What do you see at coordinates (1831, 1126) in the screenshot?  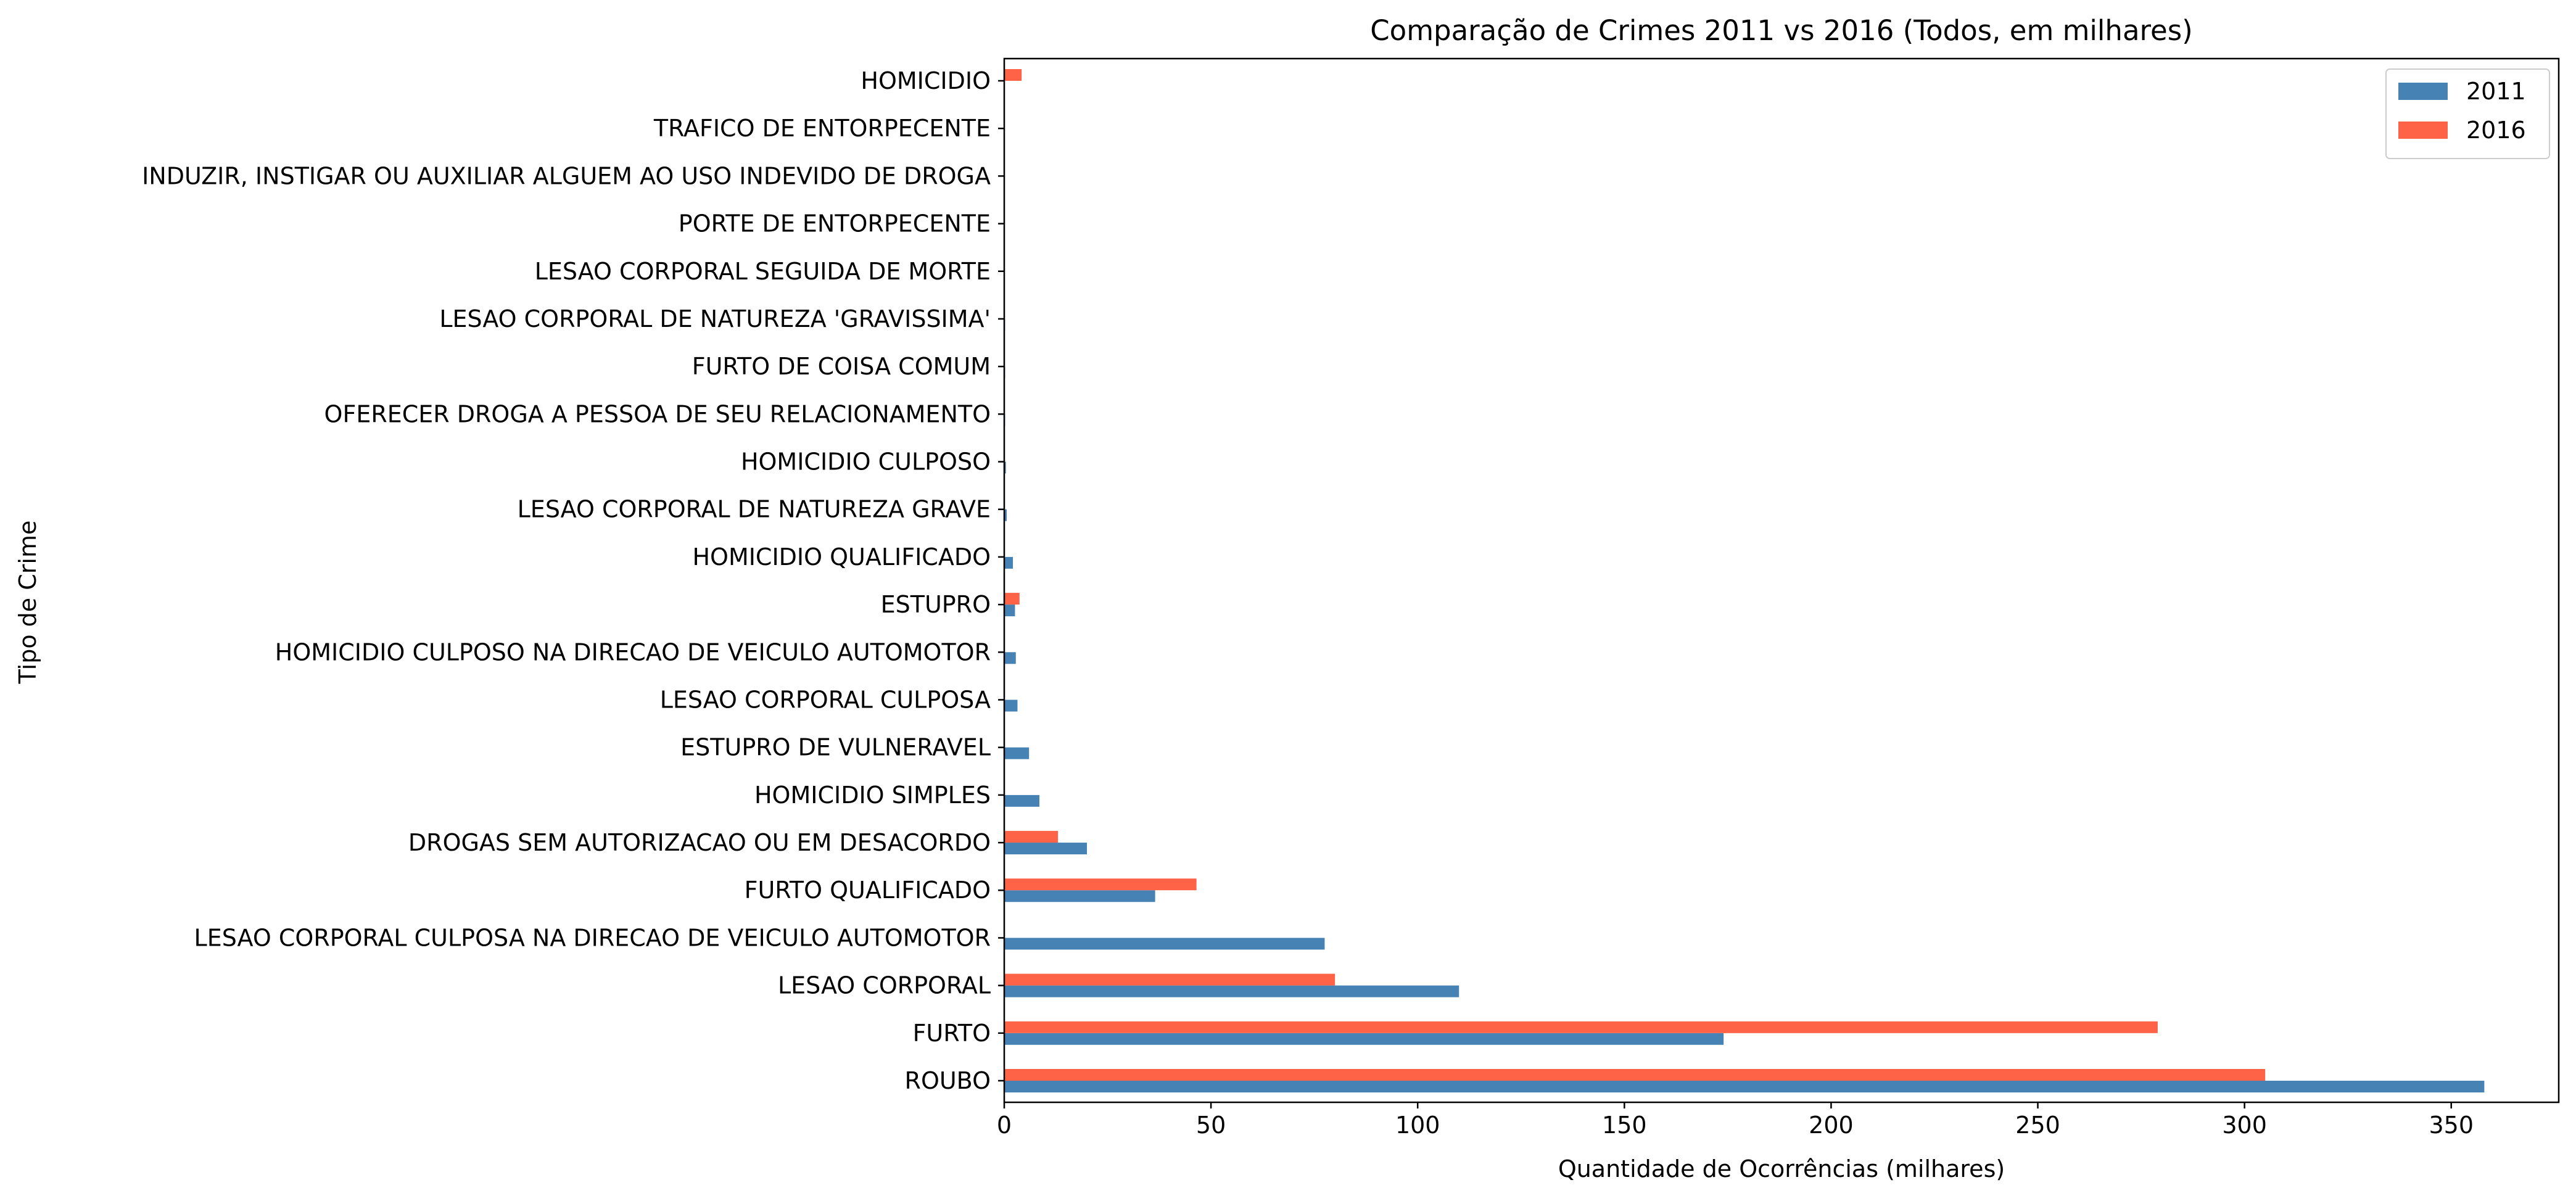 I see `x-tick-label: 200` at bounding box center [1831, 1126].